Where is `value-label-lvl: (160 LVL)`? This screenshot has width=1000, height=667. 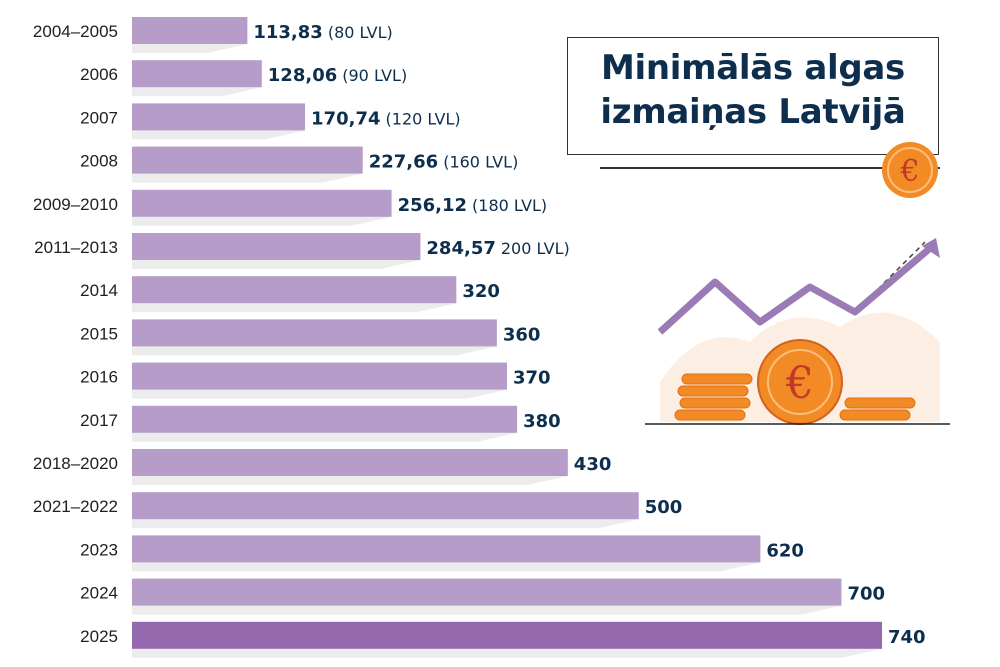 value-label-lvl: (160 LVL) is located at coordinates (480, 162).